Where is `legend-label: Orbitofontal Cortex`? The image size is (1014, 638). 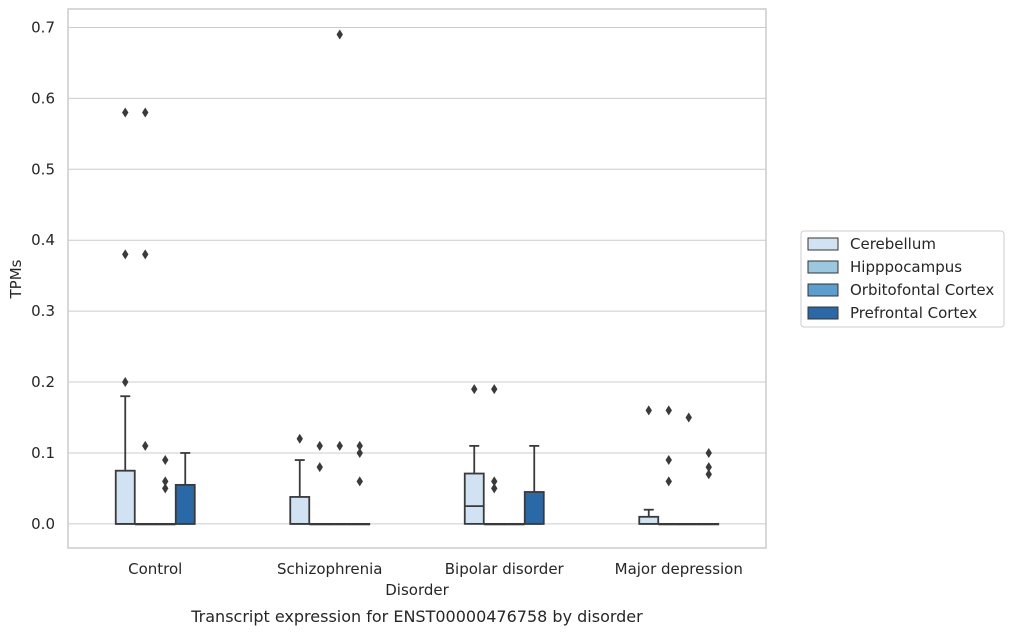
legend-label: Orbitofontal Cortex is located at coordinates (922, 290).